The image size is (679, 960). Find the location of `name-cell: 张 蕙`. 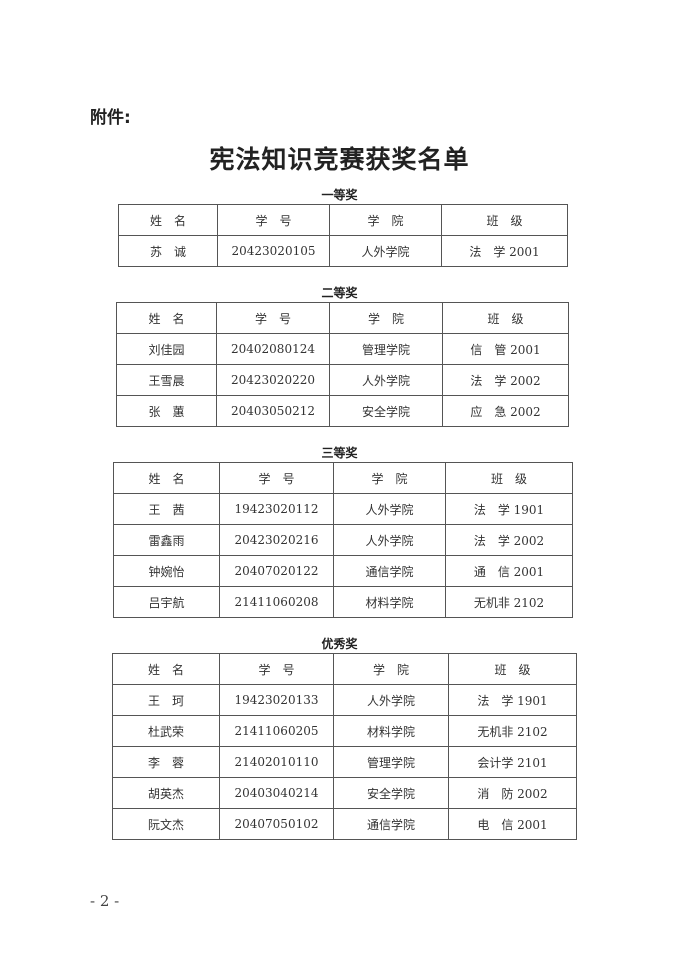

name-cell: 张 蕙 is located at coordinates (166, 411).